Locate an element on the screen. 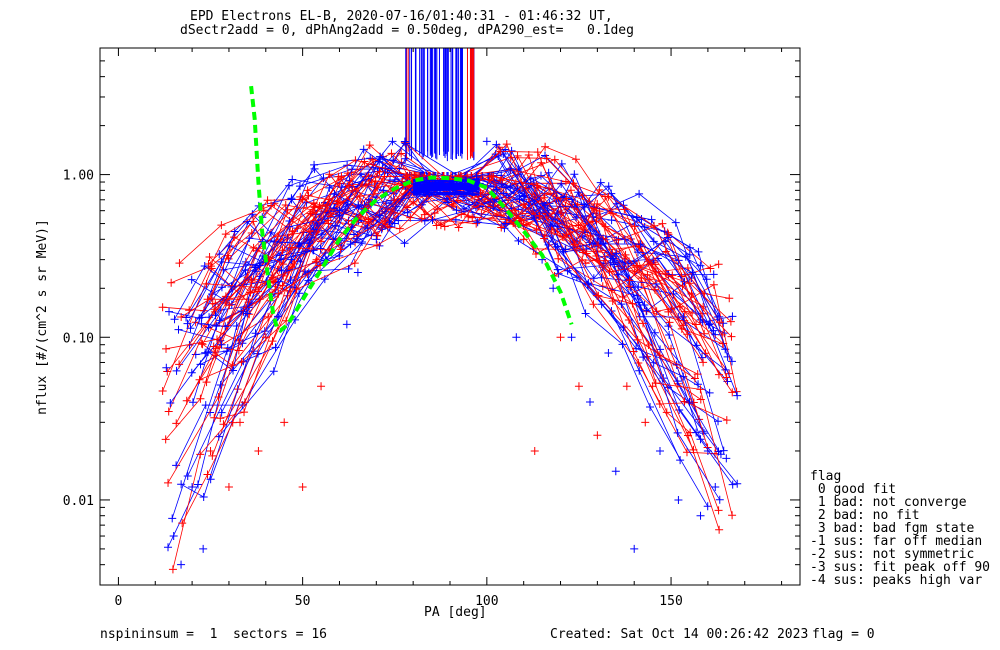  legend-entry: 3 bad: bad fgm state is located at coordinates (892, 528).